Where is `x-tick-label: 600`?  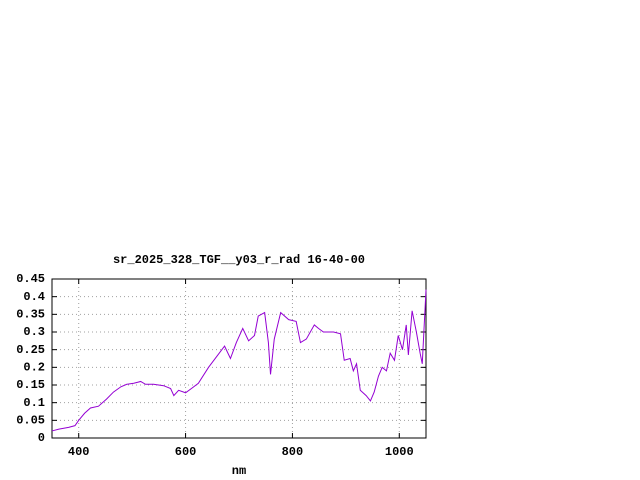 x-tick-label: 600 is located at coordinates (186, 452).